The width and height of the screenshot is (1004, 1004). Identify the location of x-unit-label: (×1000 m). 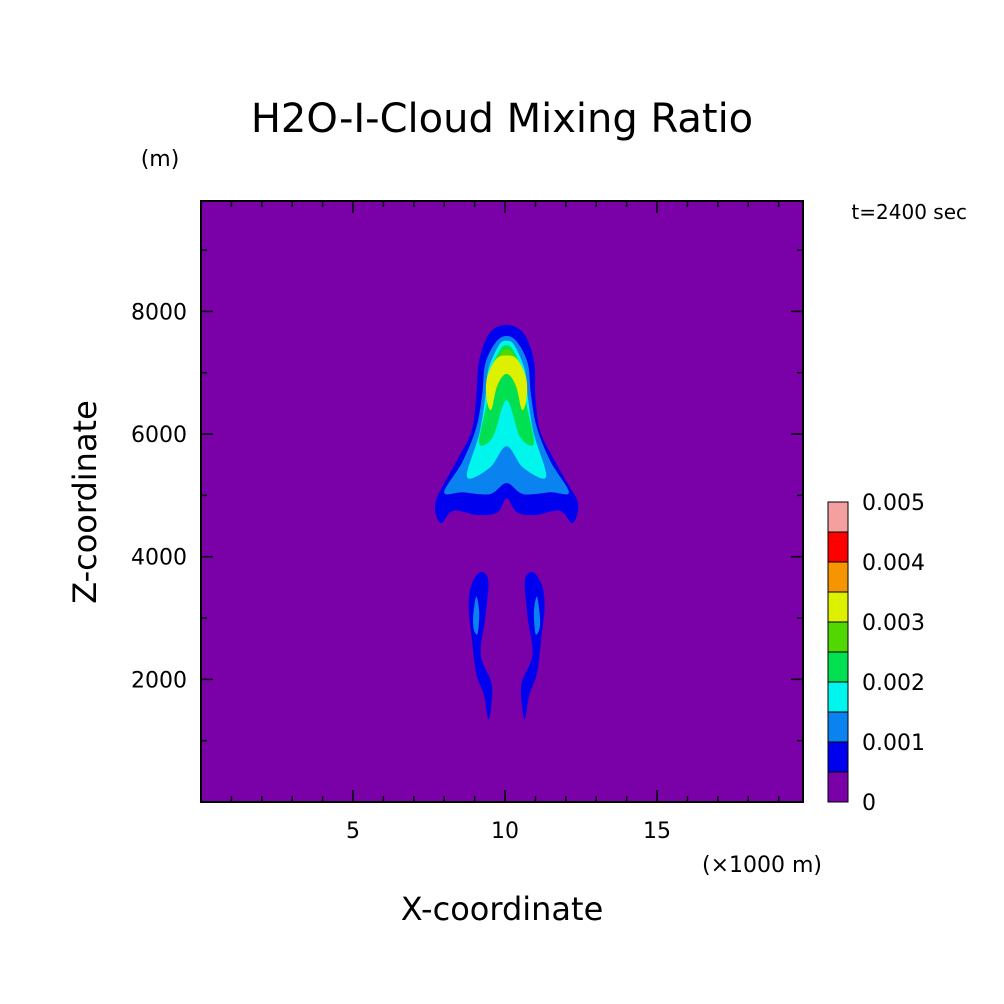
(762, 865).